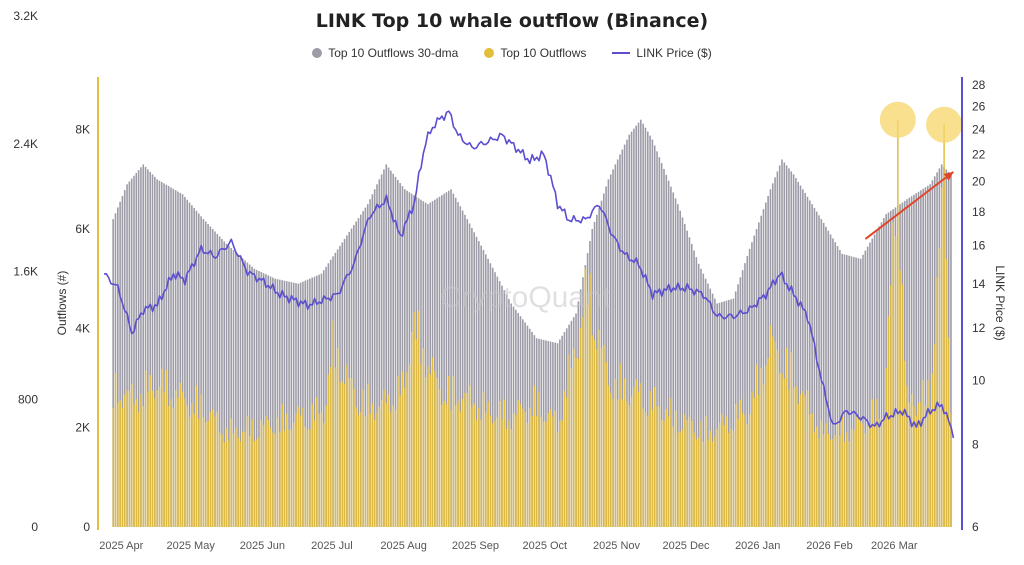  I want to click on y-outer-tick-label: 3.2K, so click(25, 16).